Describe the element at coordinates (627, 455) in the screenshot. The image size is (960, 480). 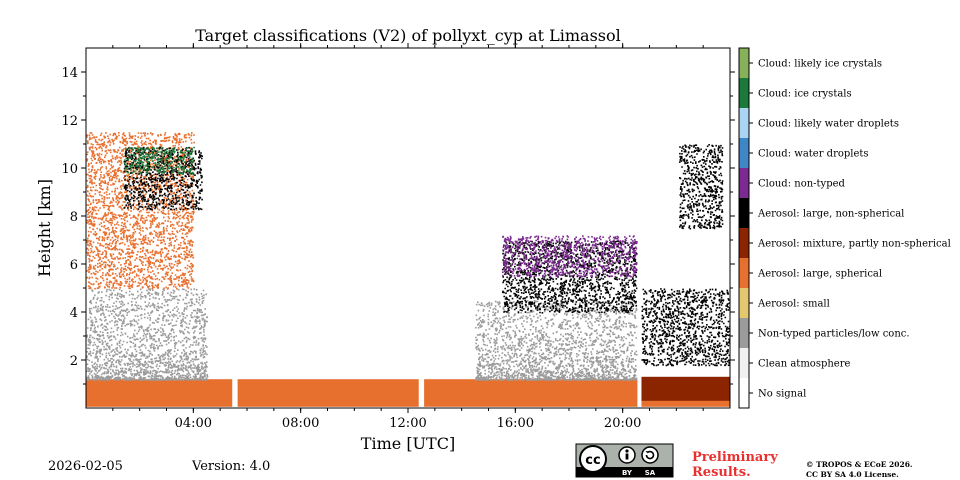
I see `attribution-person-icon` at that location.